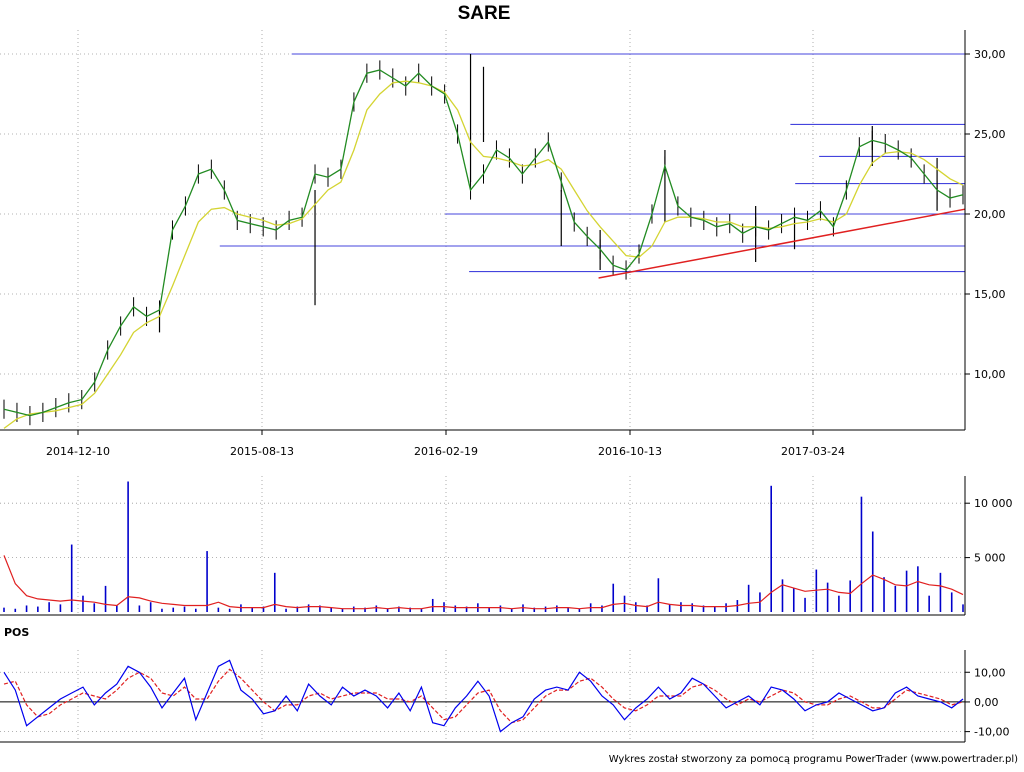 The height and width of the screenshot is (772, 1024). I want to click on pos-y-ticks: 10,00 0,00 -10,00, so click(987, 702).